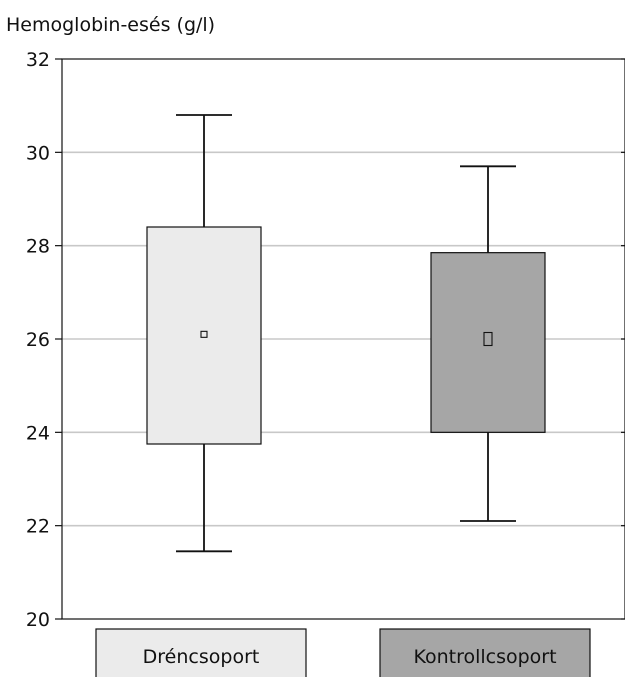 The image size is (625, 677). What do you see at coordinates (38, 247) in the screenshot?
I see `y-tick-label: 28` at bounding box center [38, 247].